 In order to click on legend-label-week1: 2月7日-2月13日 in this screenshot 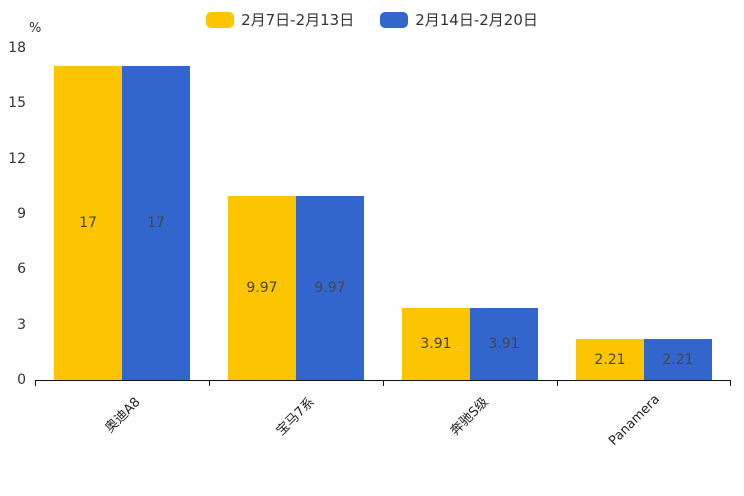, I will do `click(298, 19)`.